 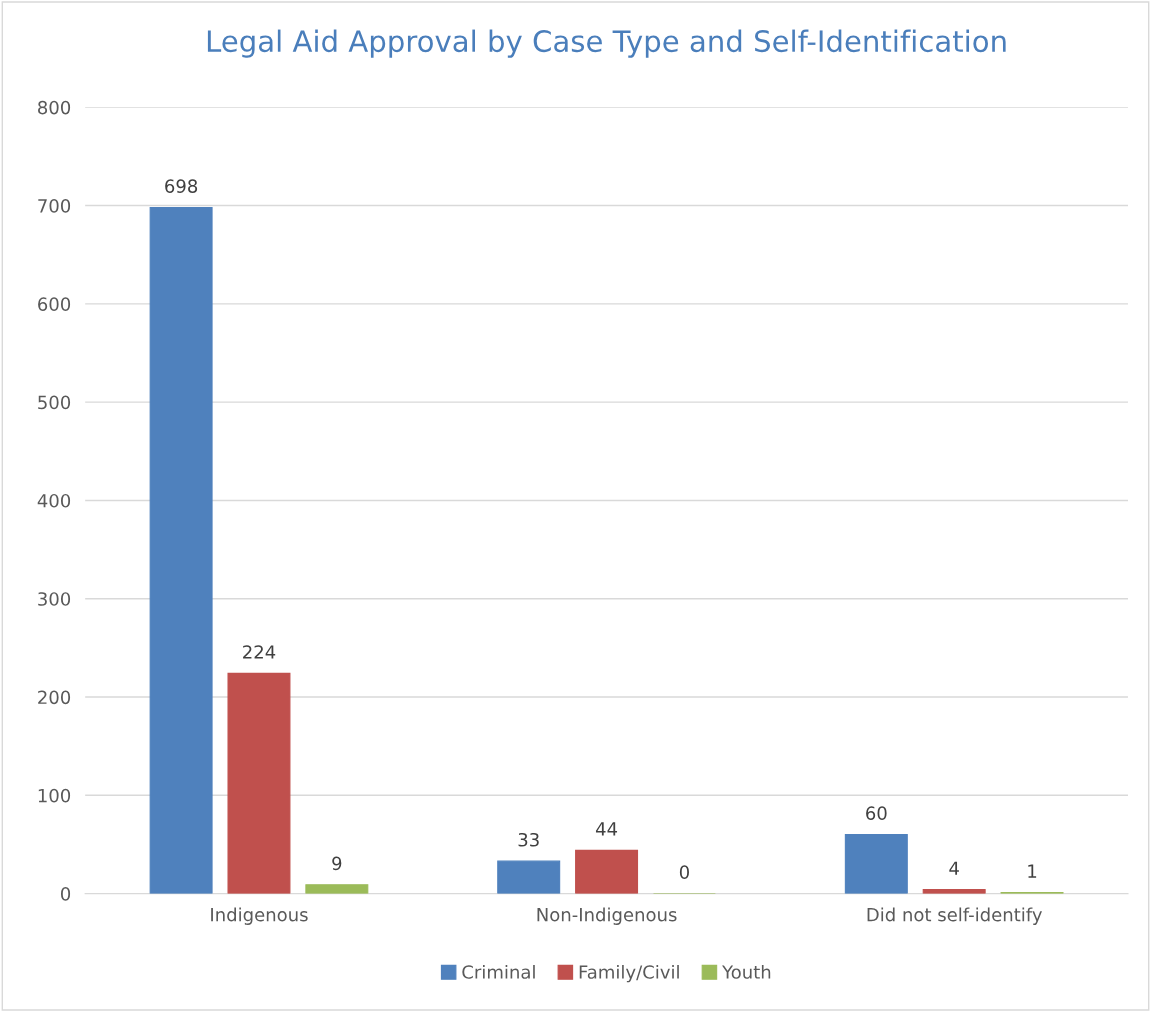 What do you see at coordinates (528, 839) in the screenshot?
I see `data-label: 33` at bounding box center [528, 839].